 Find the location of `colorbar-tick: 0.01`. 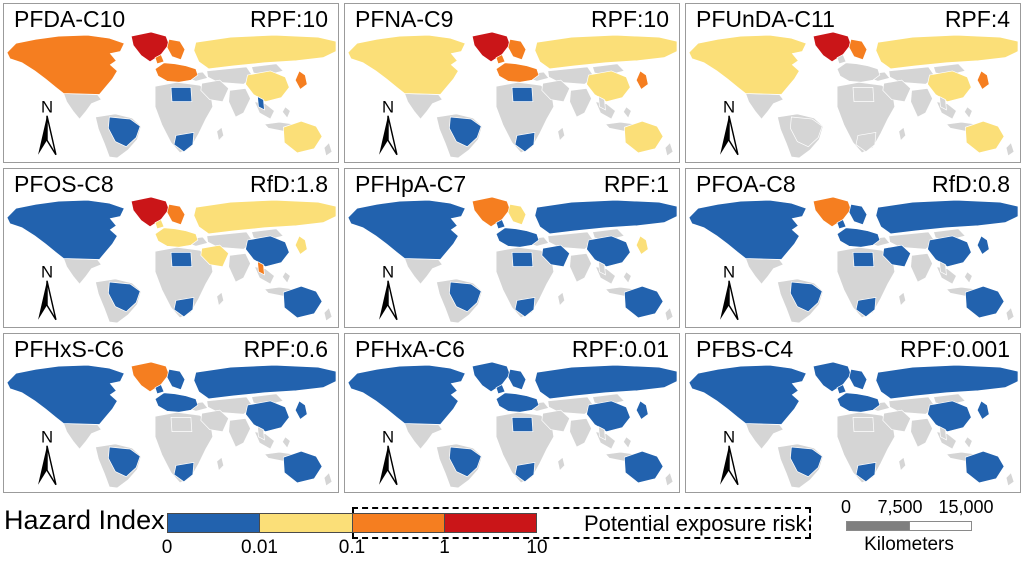

colorbar-tick: 0.01 is located at coordinates (259, 547).